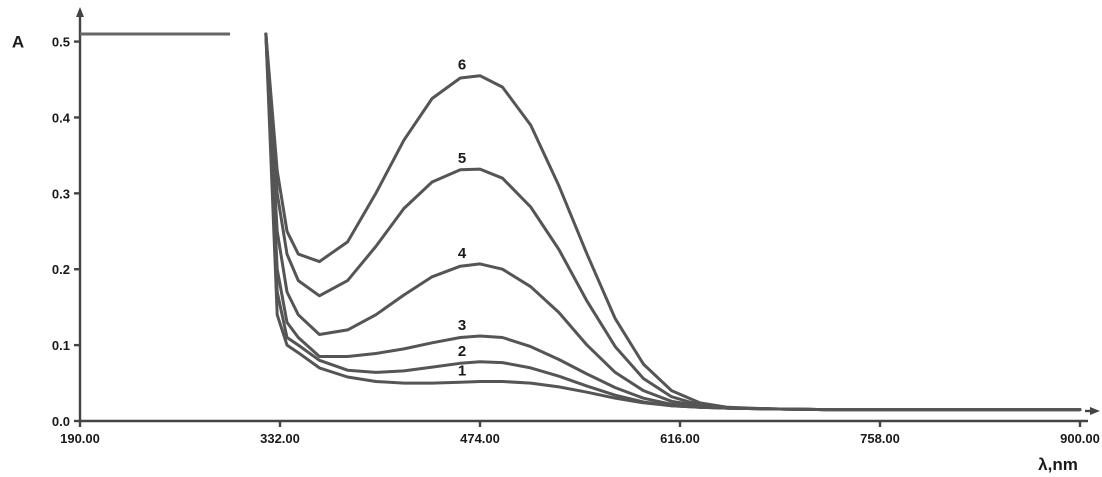 The width and height of the screenshot is (1102, 477). I want to click on x-tick-label: 616.00, so click(680, 438).